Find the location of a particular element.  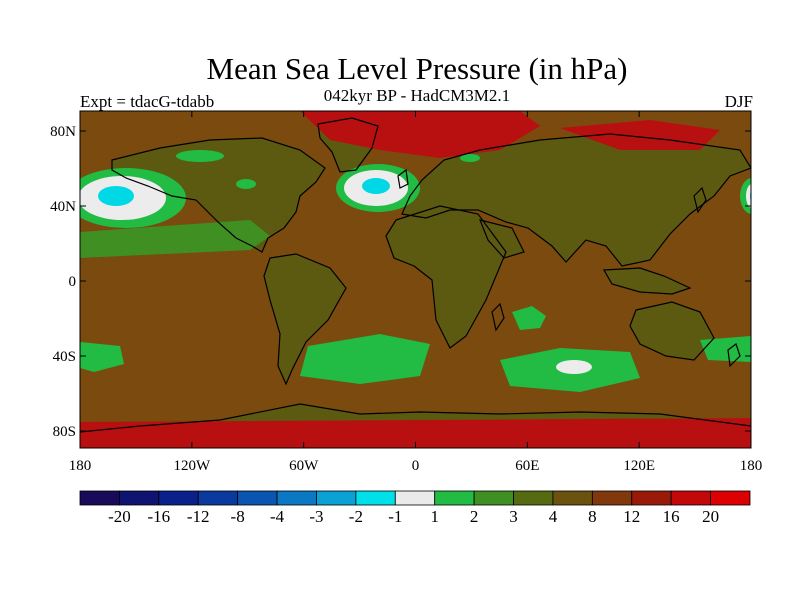

colorbar-level-label: 20 is located at coordinates (710, 516).